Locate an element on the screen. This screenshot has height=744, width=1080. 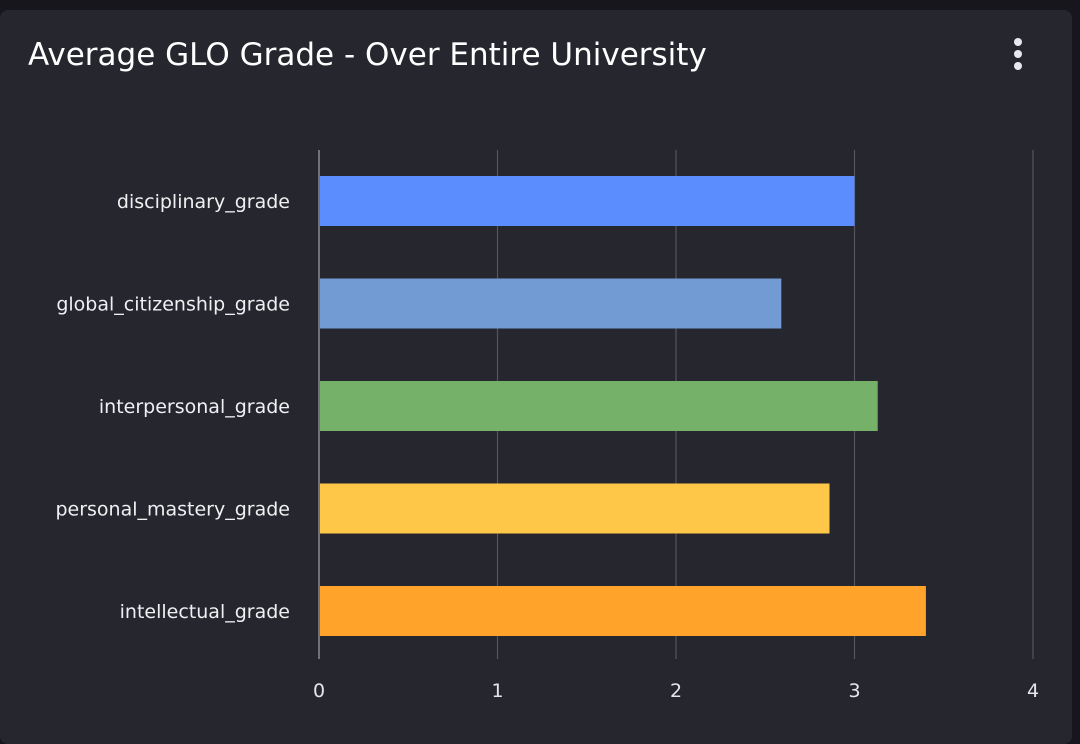
bar-disciplinary_grade is located at coordinates (587, 201).